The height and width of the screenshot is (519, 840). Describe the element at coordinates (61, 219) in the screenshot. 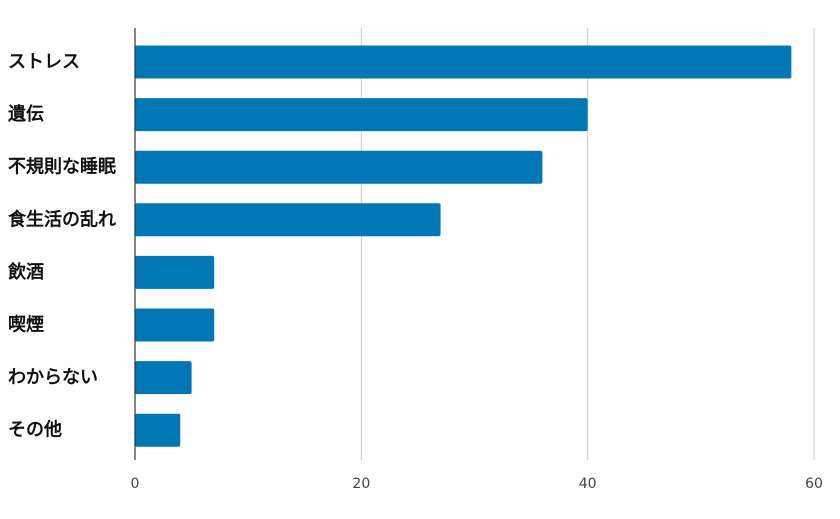

I see `category-label-3: 食生活の乱れ` at that location.